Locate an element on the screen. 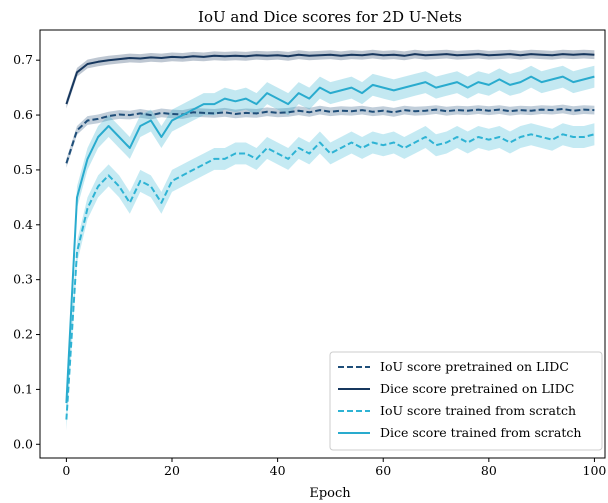  x-tick-label: 60 is located at coordinates (383, 470).